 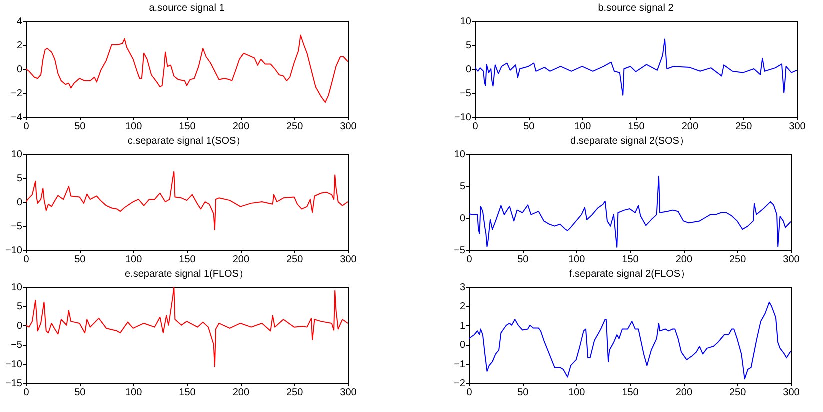 What do you see at coordinates (463, 326) in the screenshot?
I see `y-tick-label: 1` at bounding box center [463, 326].